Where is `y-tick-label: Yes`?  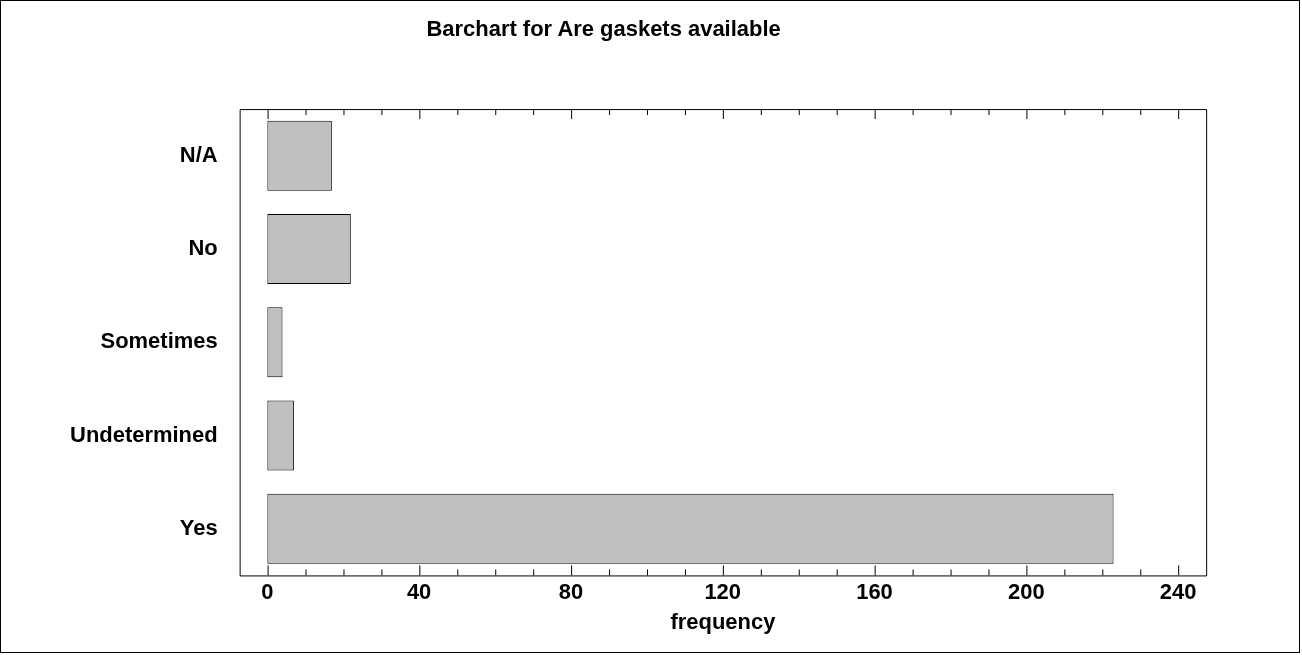
y-tick-label: Yes is located at coordinates (198, 527).